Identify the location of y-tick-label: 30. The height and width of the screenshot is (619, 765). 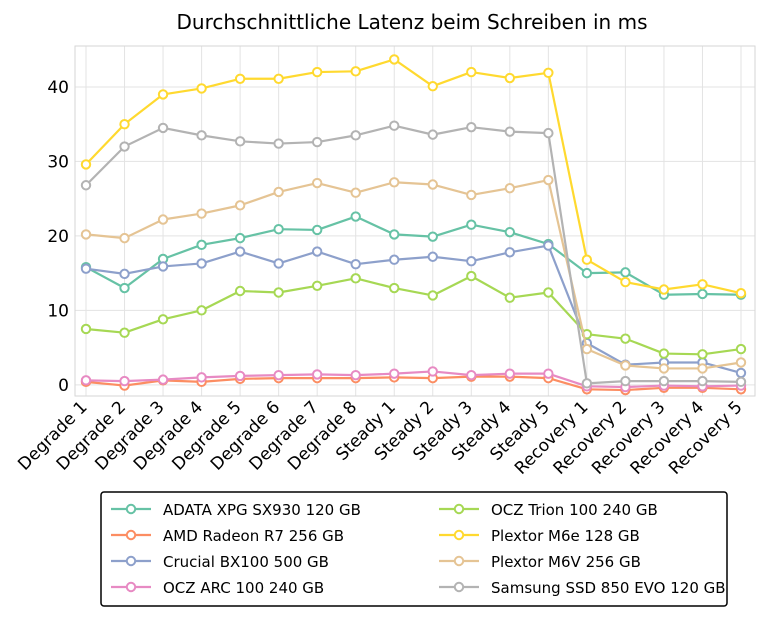
(58, 162).